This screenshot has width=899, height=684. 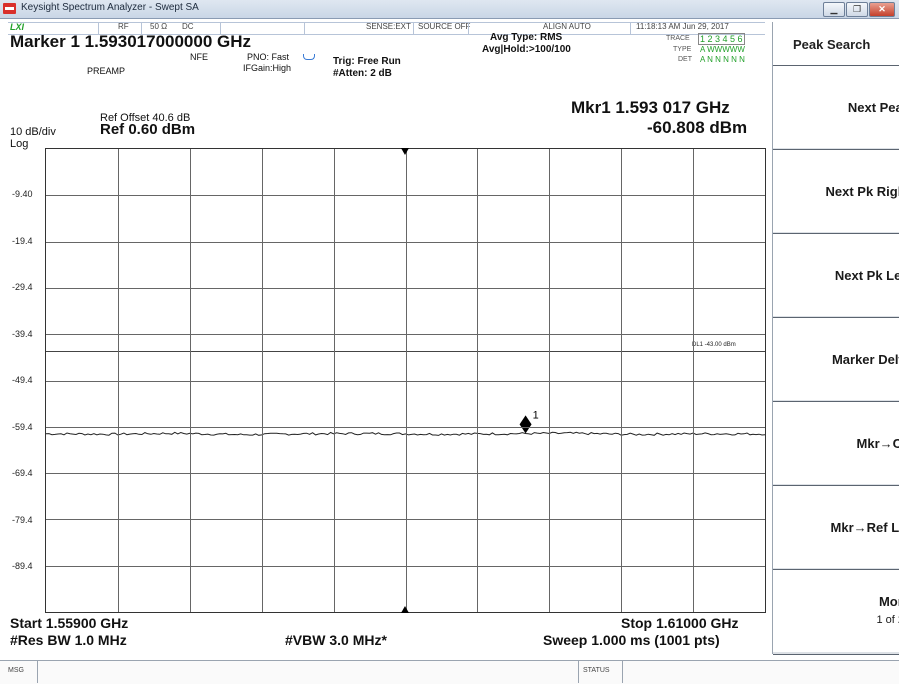 I want to click on pno-label: PNO: Fast, so click(x=268, y=57).